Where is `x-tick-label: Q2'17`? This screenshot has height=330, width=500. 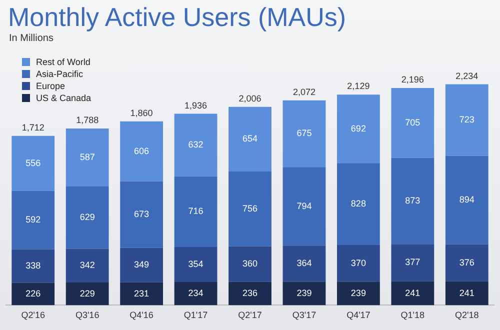 x-tick-label: Q2'17 is located at coordinates (250, 315).